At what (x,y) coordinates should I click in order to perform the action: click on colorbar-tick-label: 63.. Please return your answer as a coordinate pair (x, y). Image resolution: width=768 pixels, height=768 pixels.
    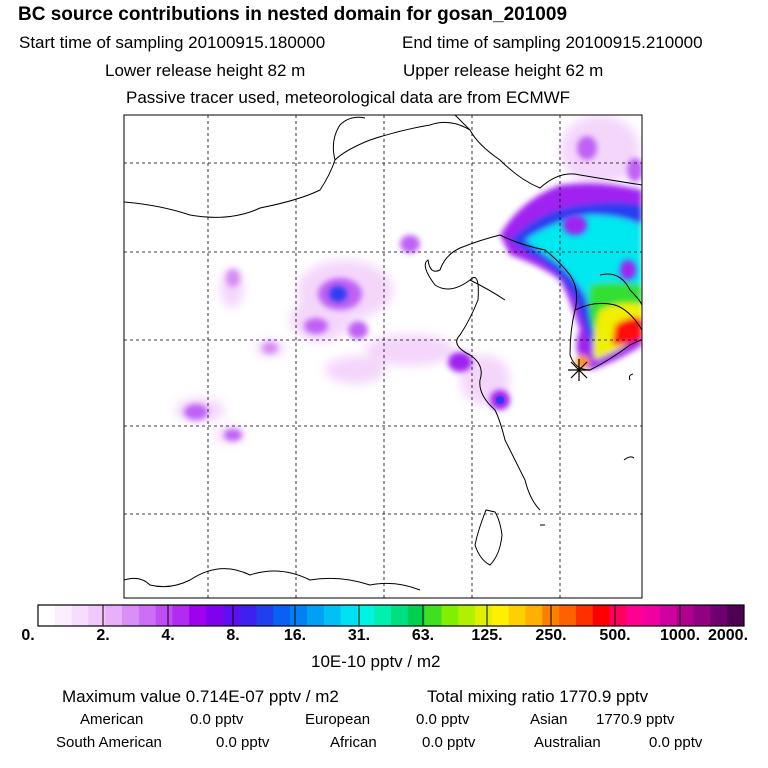
    Looking at the image, I should click on (423, 635).